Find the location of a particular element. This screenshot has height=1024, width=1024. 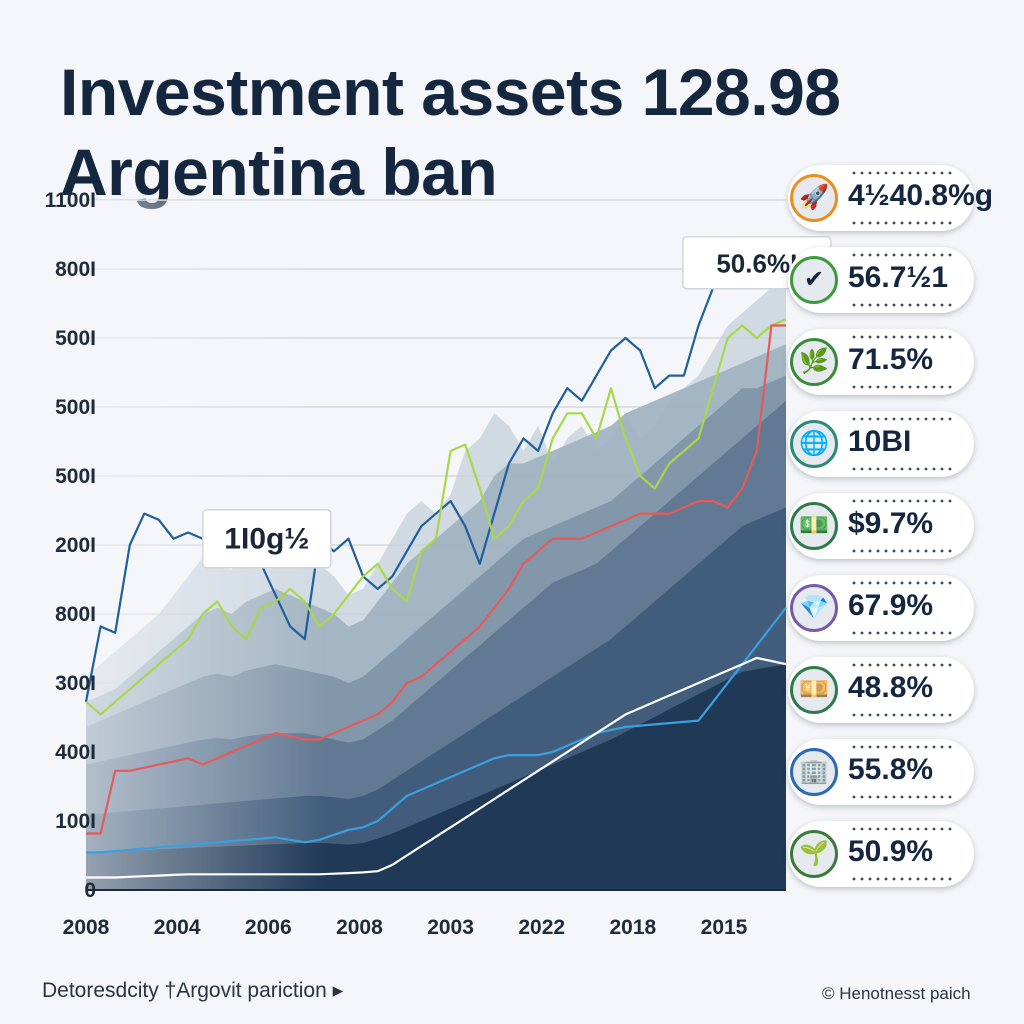

x-tick-label: 2015 is located at coordinates (724, 927).